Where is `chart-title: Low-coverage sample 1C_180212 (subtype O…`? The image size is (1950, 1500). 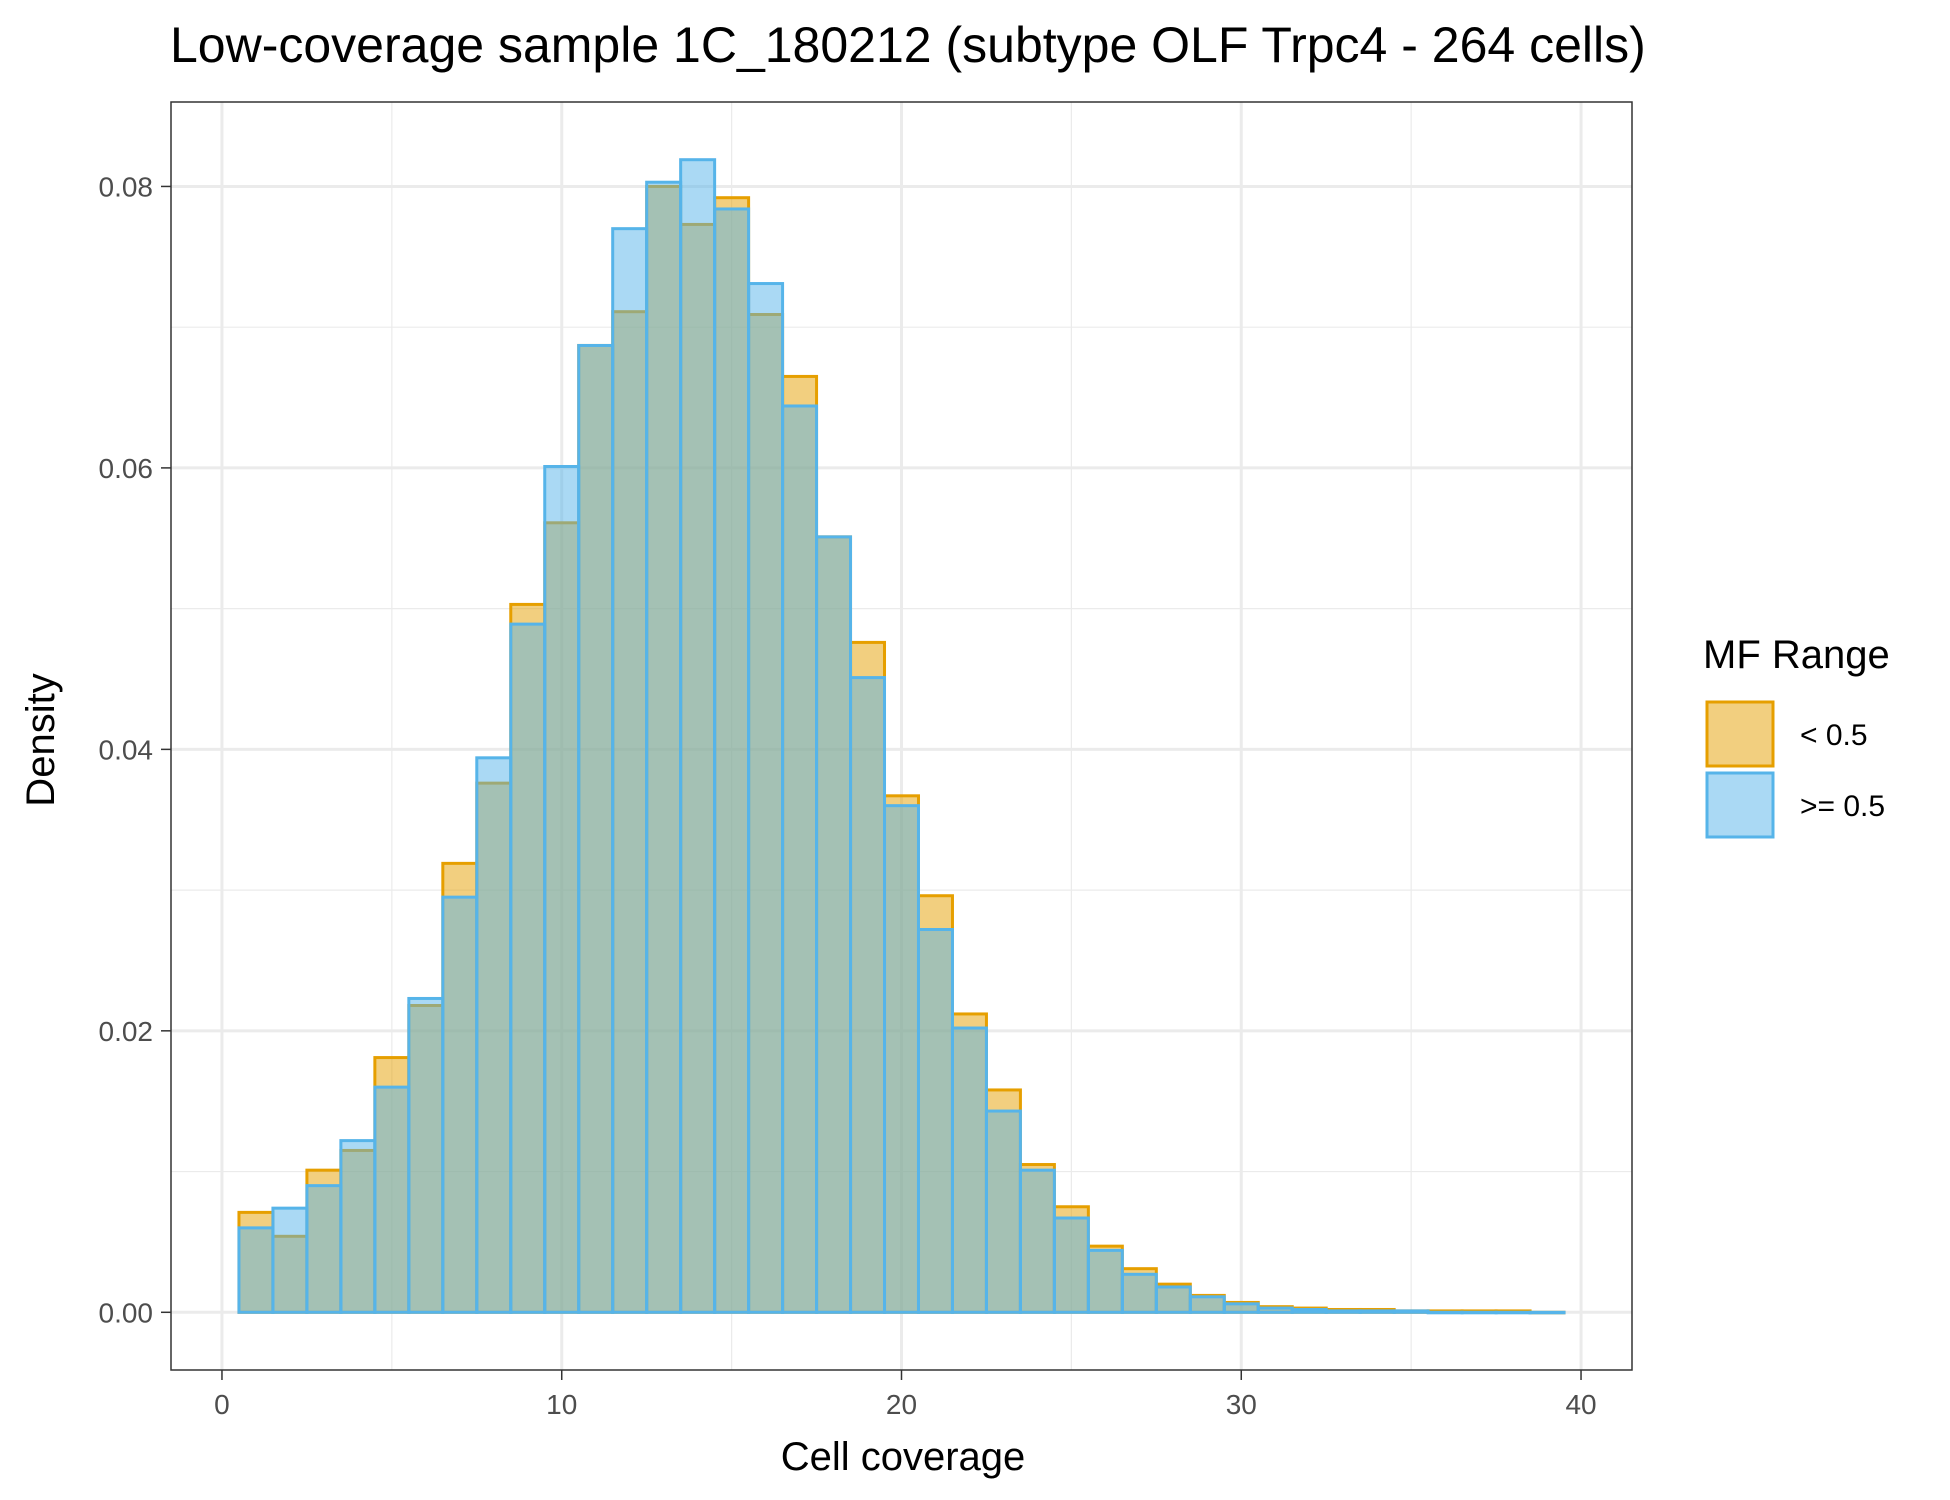
chart-title: Low-coverage sample 1C_180212 (subtype O… is located at coordinates (908, 45).